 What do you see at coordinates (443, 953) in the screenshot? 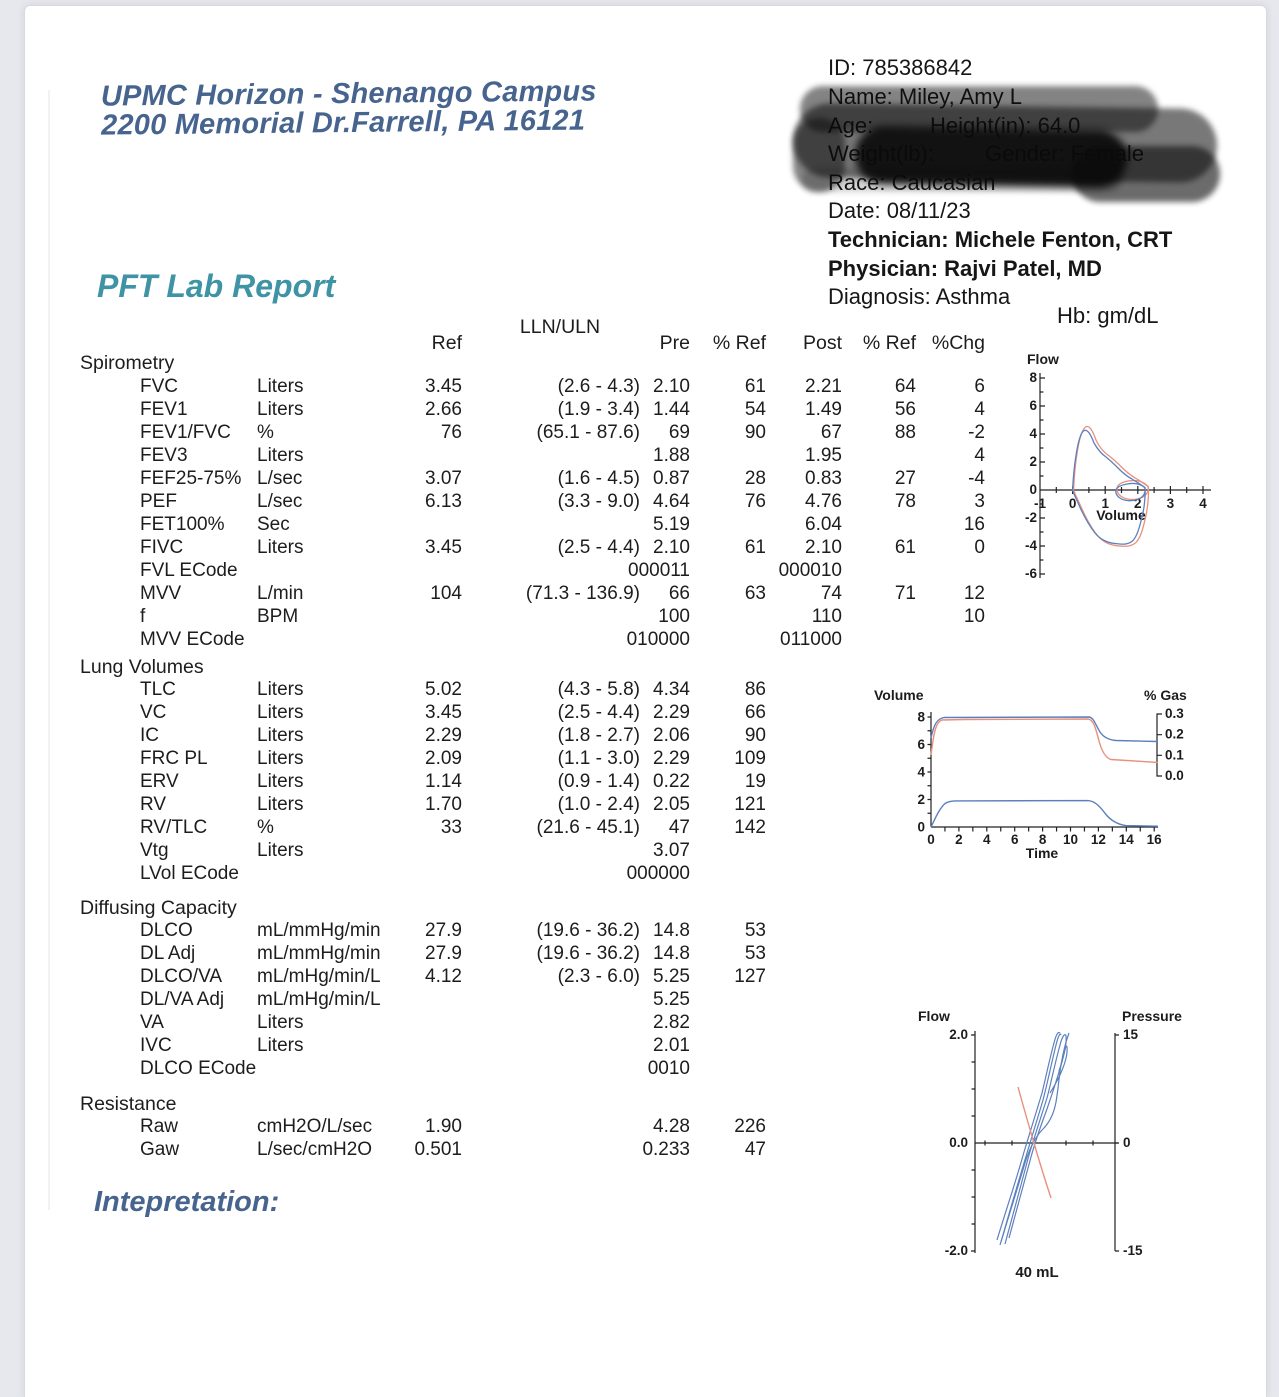
I see `cell-ref: 27.9` at bounding box center [443, 953].